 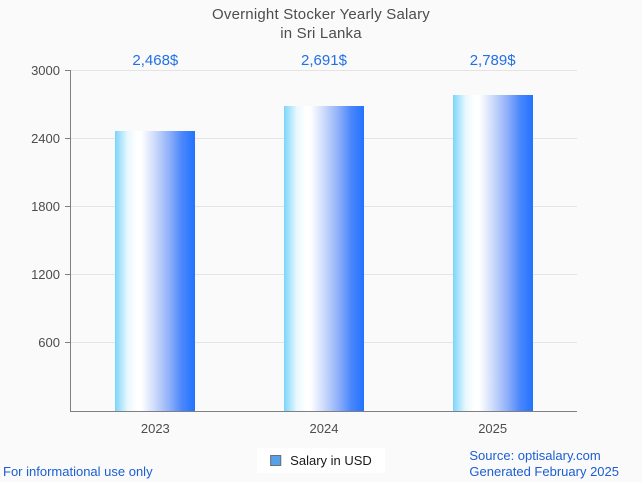 What do you see at coordinates (544, 471) in the screenshot?
I see `footer-generated: Generated February 2025` at bounding box center [544, 471].